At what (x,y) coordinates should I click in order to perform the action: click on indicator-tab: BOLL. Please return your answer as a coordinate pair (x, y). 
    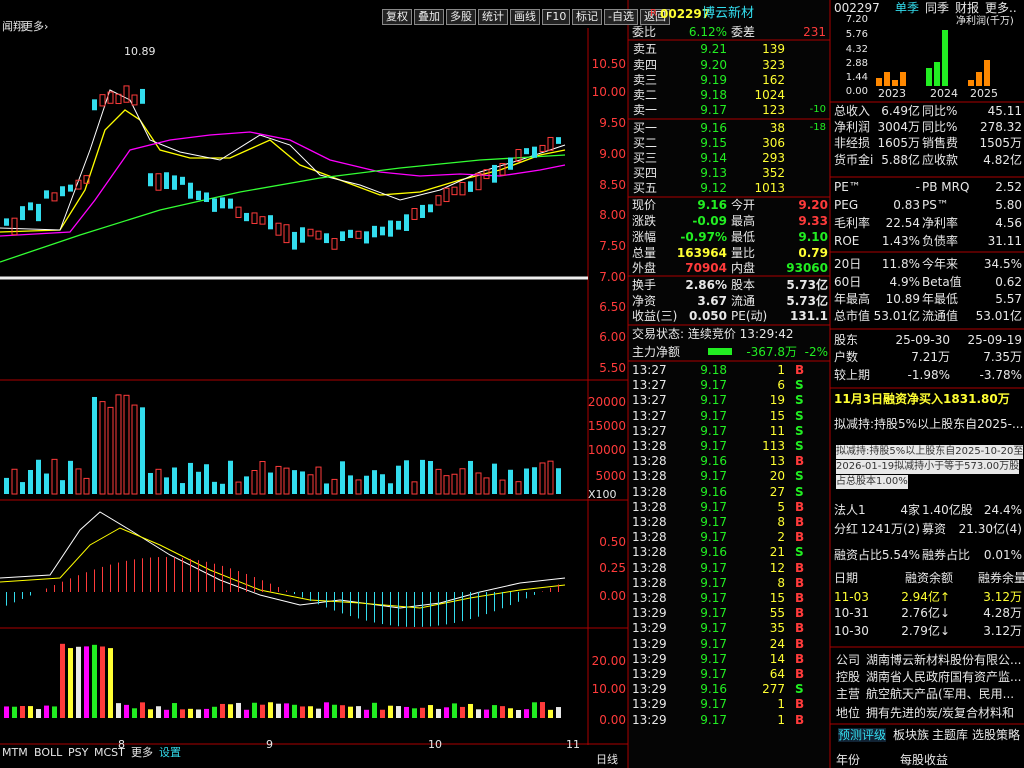
    Looking at the image, I should click on (48, 752).